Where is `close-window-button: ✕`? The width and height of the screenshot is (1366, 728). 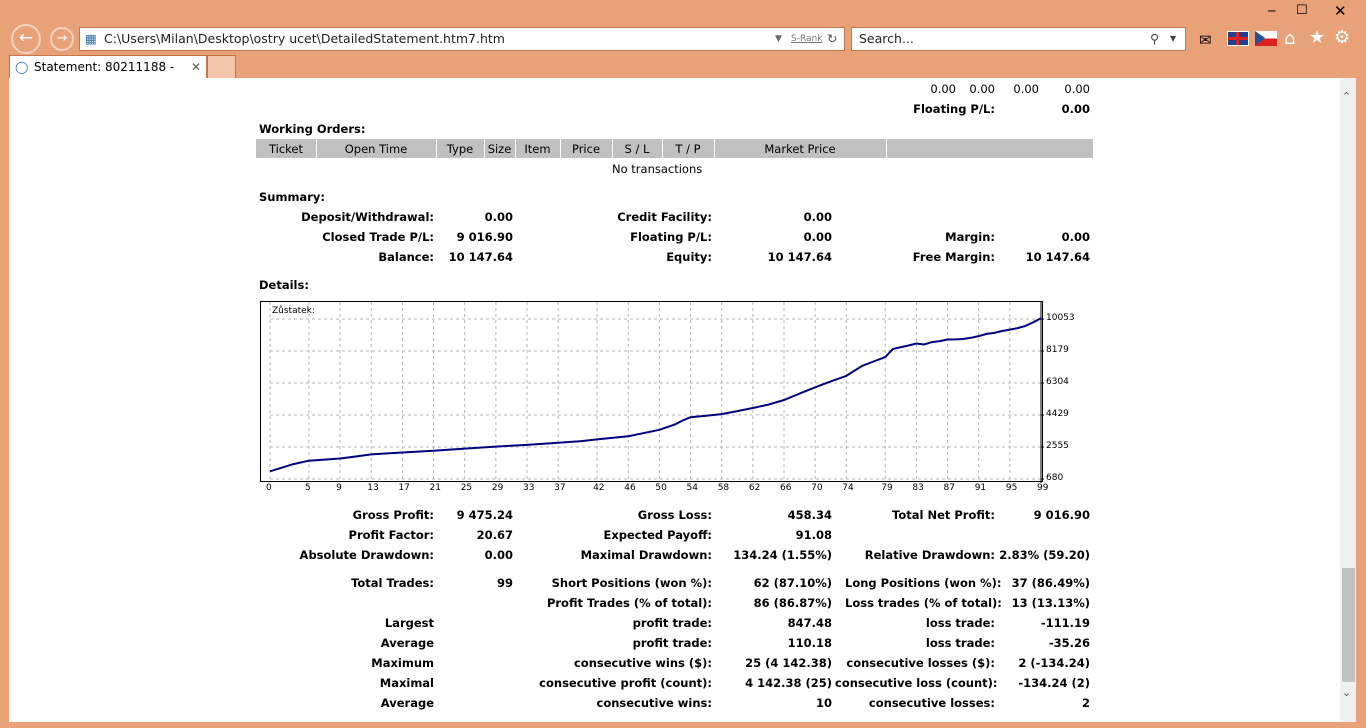 close-window-button: ✕ is located at coordinates (1340, 11).